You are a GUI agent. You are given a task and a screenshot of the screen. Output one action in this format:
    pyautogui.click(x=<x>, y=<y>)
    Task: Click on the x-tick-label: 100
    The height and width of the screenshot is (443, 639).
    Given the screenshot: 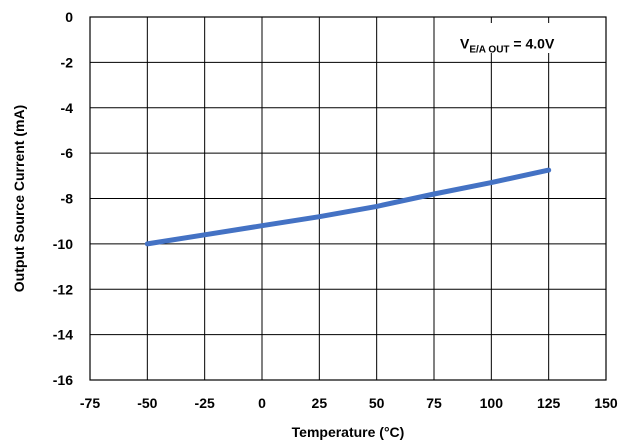 What is the action you would take?
    pyautogui.click(x=492, y=403)
    